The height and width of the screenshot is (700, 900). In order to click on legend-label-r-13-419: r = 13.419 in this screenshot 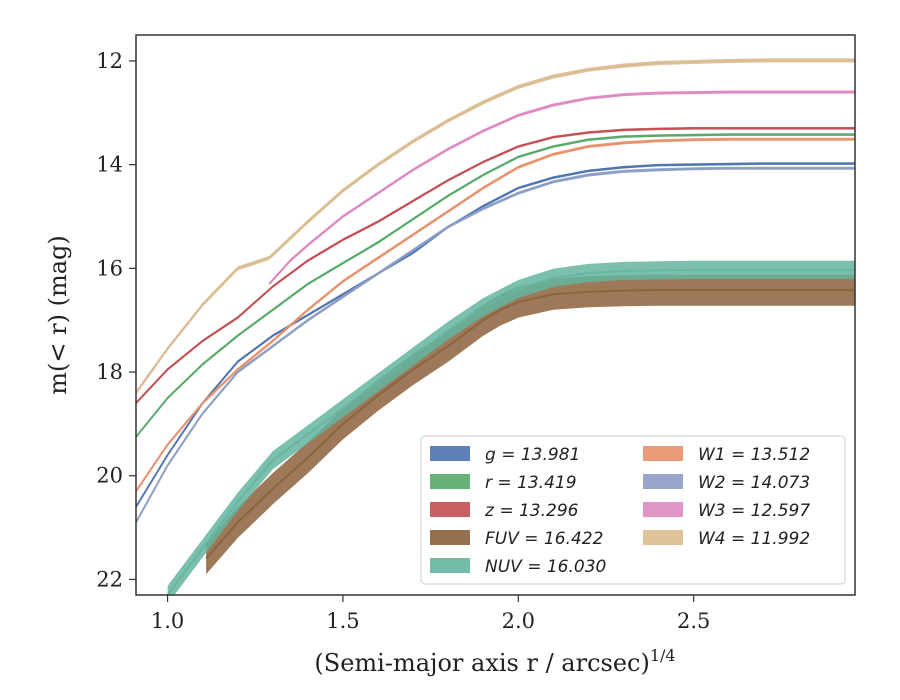, I will do `click(531, 483)`.